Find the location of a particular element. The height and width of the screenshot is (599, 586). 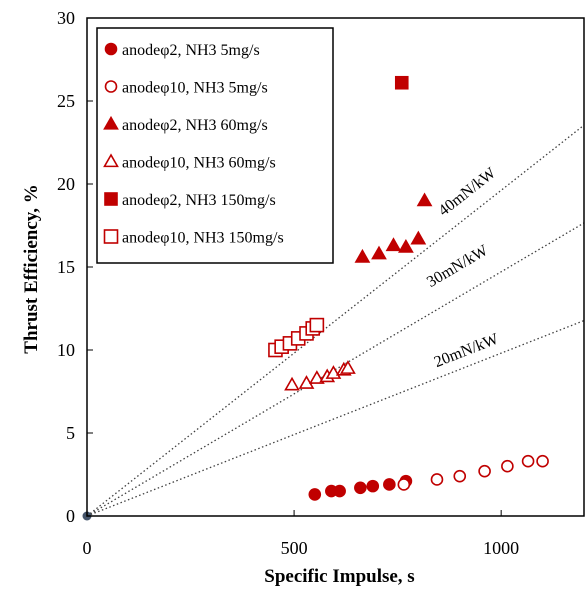

reference-label-group-1: 30mN/kW is located at coordinates (457, 266).